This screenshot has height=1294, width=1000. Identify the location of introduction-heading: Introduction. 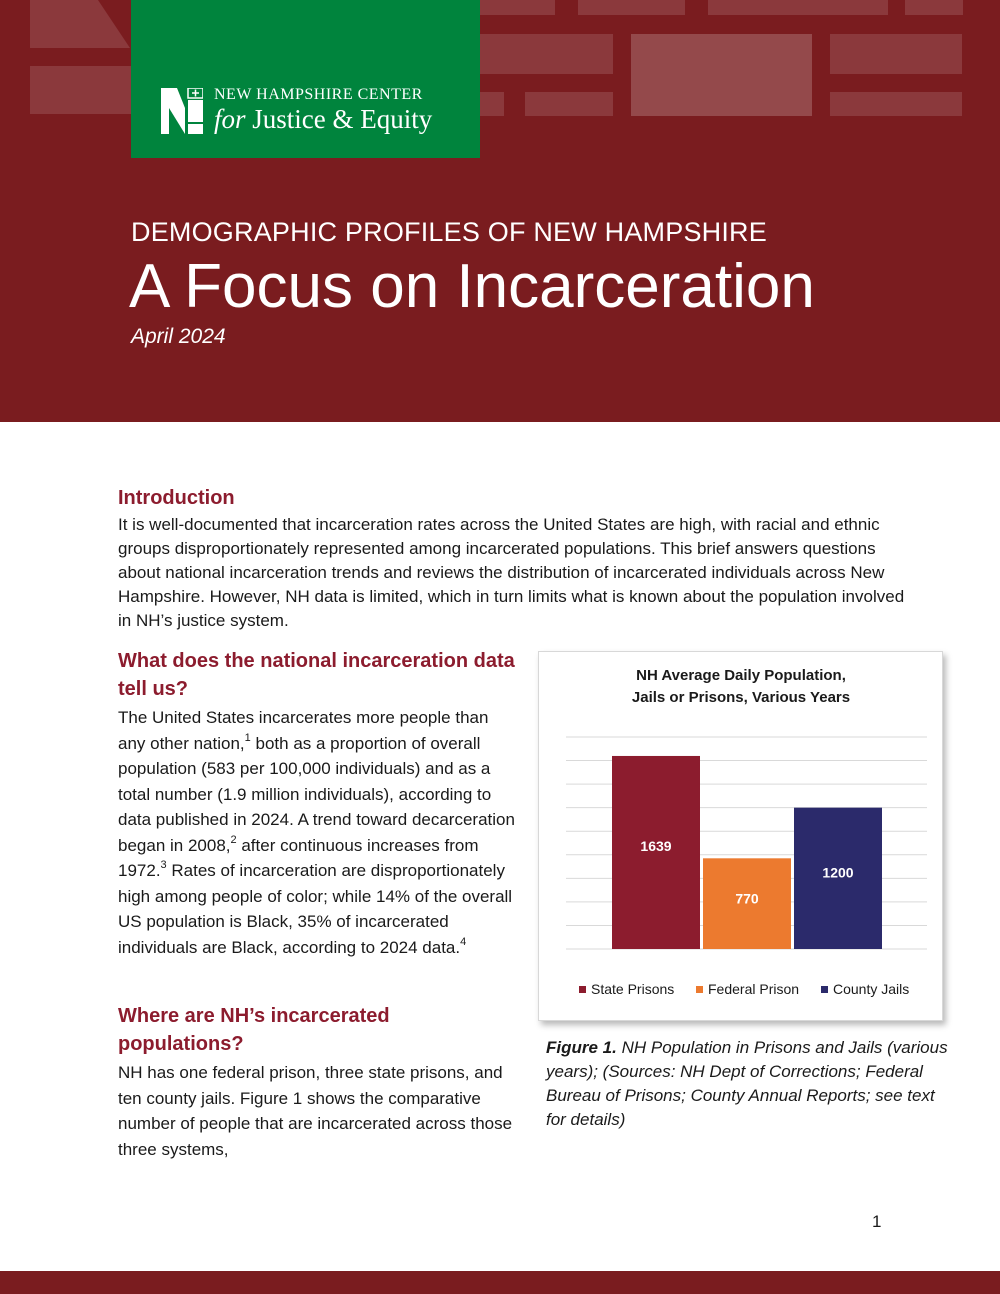
(176, 498).